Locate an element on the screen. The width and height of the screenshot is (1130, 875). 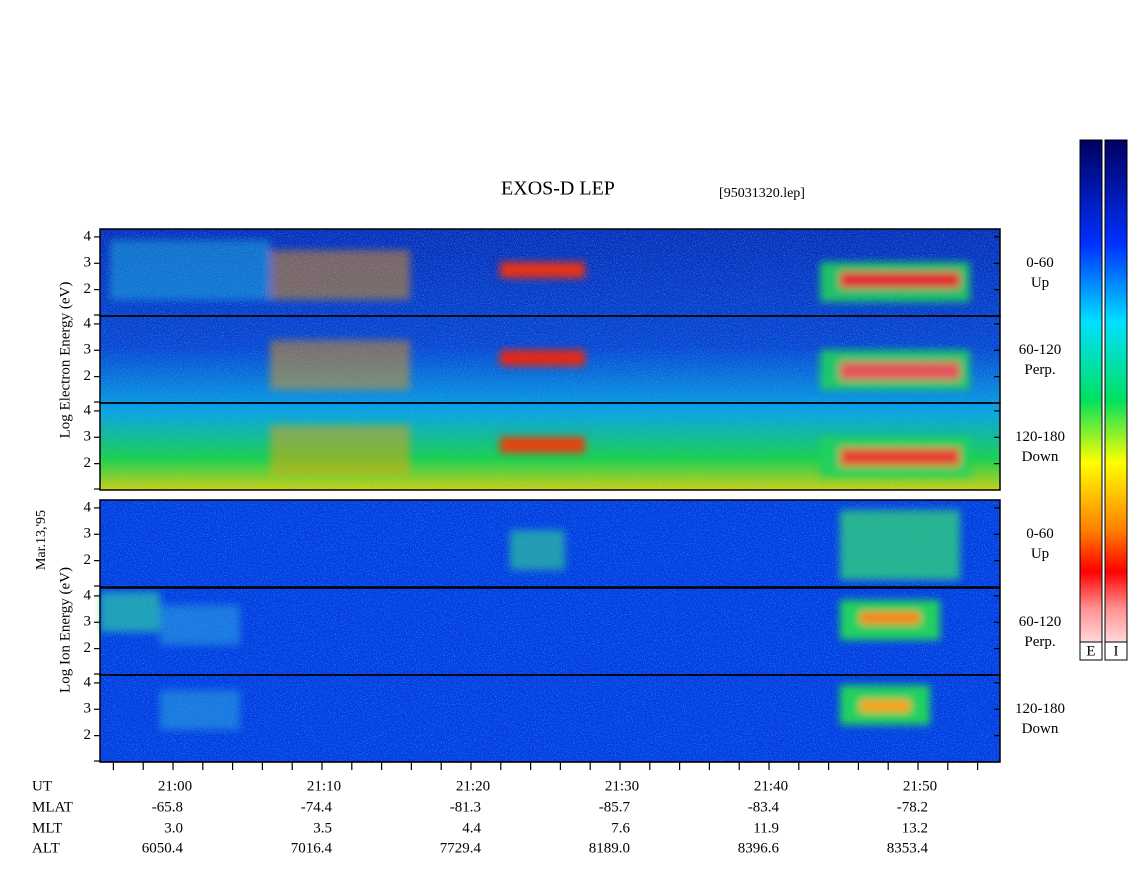
ephemeris-value: 7016.4 is located at coordinates (312, 848).